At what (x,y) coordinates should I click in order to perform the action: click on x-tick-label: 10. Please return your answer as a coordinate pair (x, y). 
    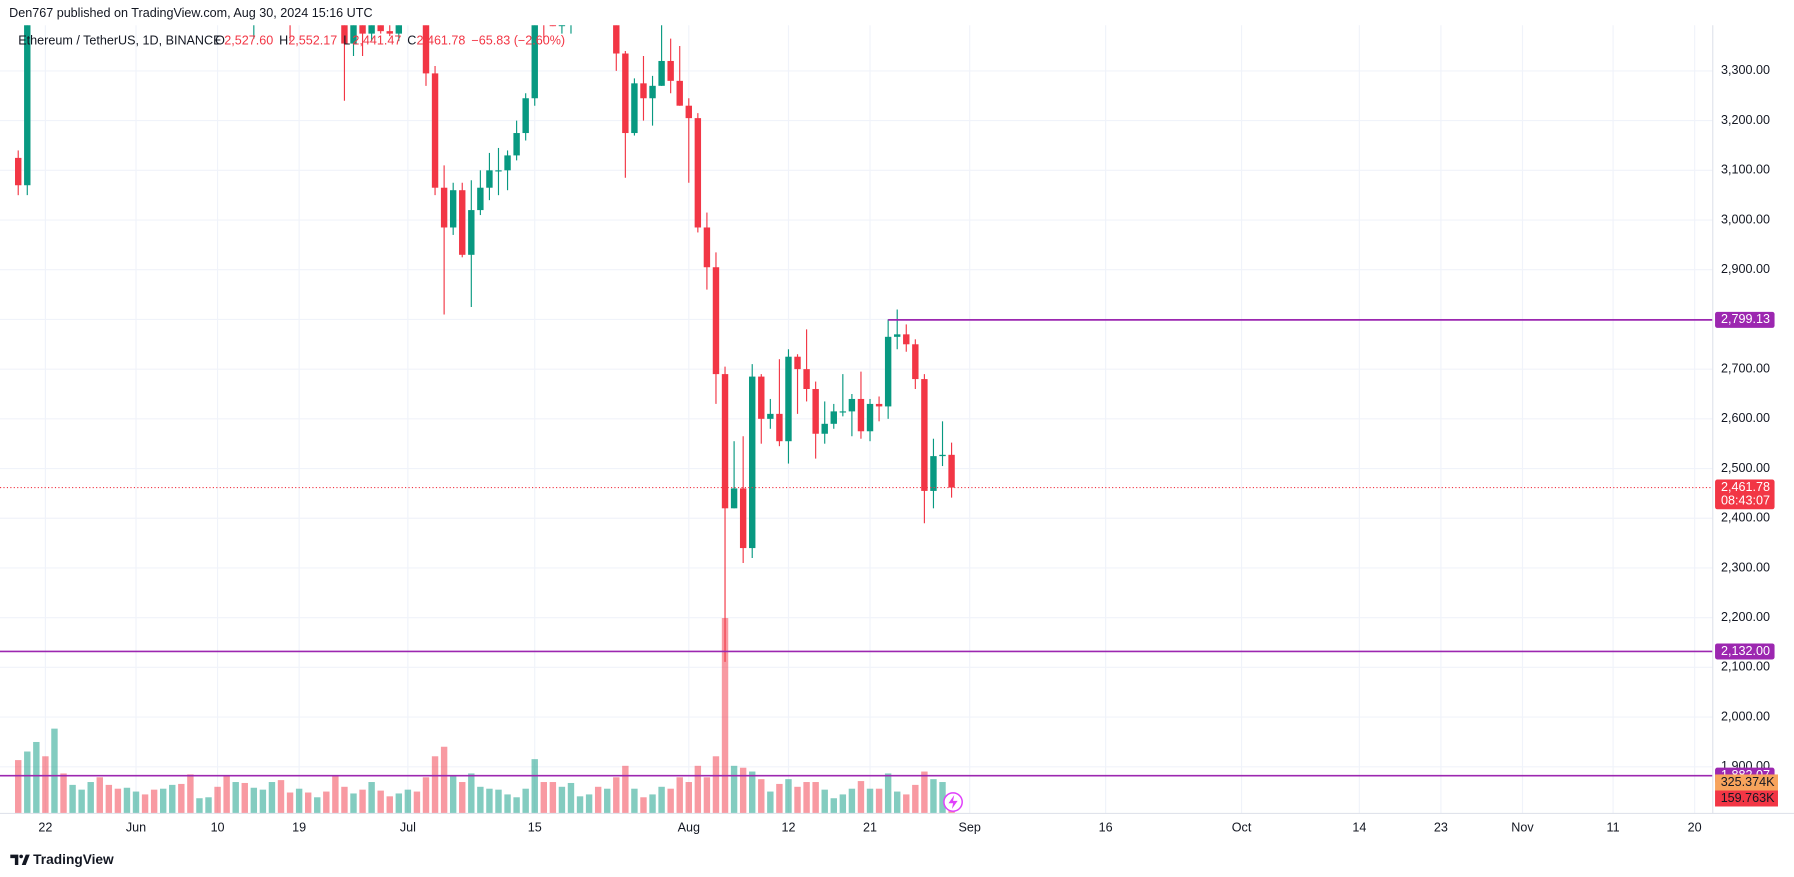
    Looking at the image, I should click on (218, 828).